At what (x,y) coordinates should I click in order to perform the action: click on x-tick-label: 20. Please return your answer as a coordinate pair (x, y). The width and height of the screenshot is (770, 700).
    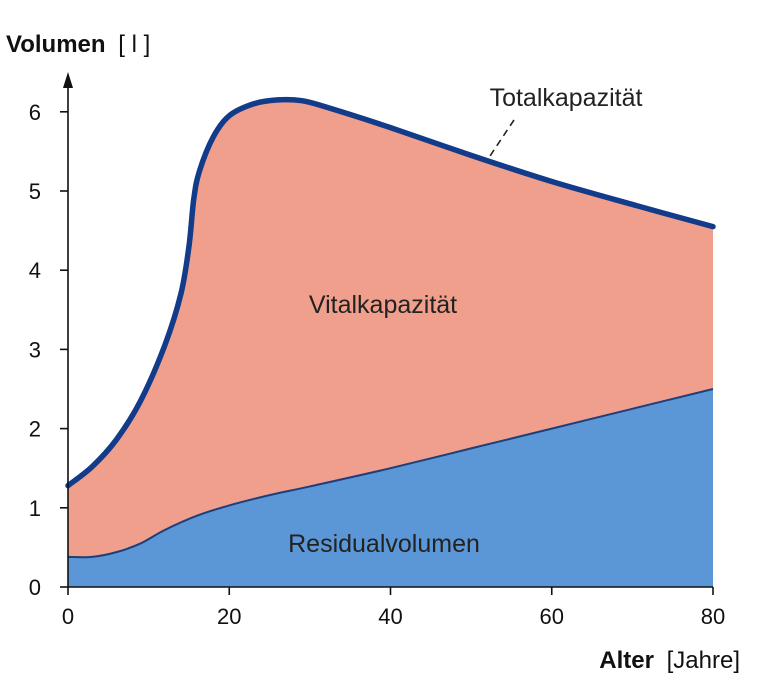
    Looking at the image, I should click on (229, 616).